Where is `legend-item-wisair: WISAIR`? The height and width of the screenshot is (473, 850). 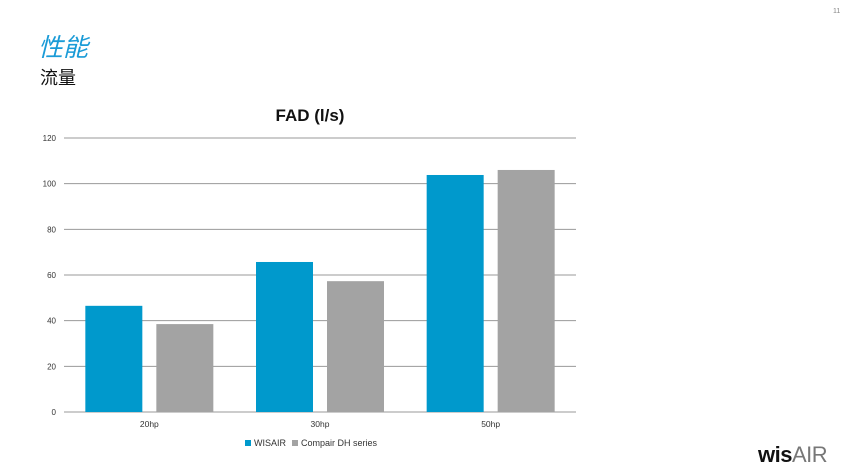
legend-item-wisair: WISAIR is located at coordinates (265, 443).